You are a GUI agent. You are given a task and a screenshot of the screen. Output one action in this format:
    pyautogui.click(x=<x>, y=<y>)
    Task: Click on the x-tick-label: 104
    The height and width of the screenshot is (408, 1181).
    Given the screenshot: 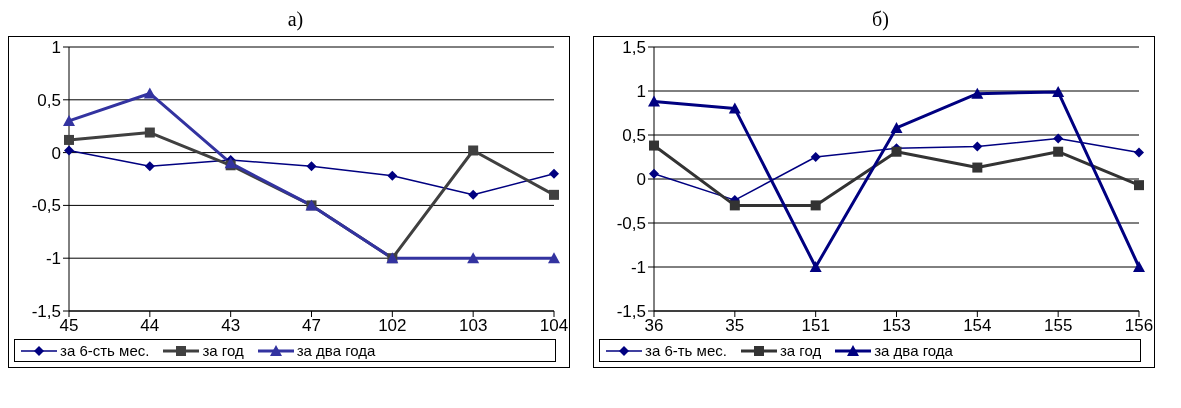 What is the action you would take?
    pyautogui.click(x=554, y=326)
    